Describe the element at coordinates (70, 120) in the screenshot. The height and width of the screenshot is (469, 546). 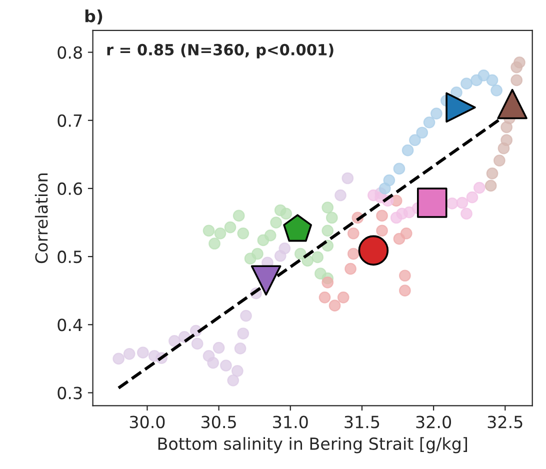
I see `y-tick-label: 0.7` at that location.